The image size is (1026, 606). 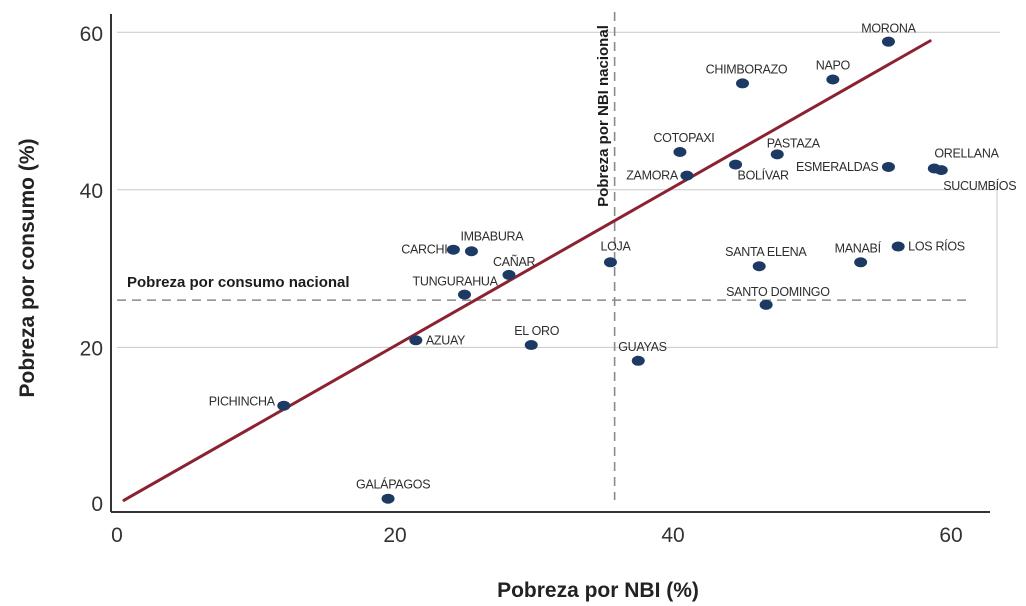 What do you see at coordinates (615, 246) in the screenshot?
I see `point-label-loja: LOJA` at bounding box center [615, 246].